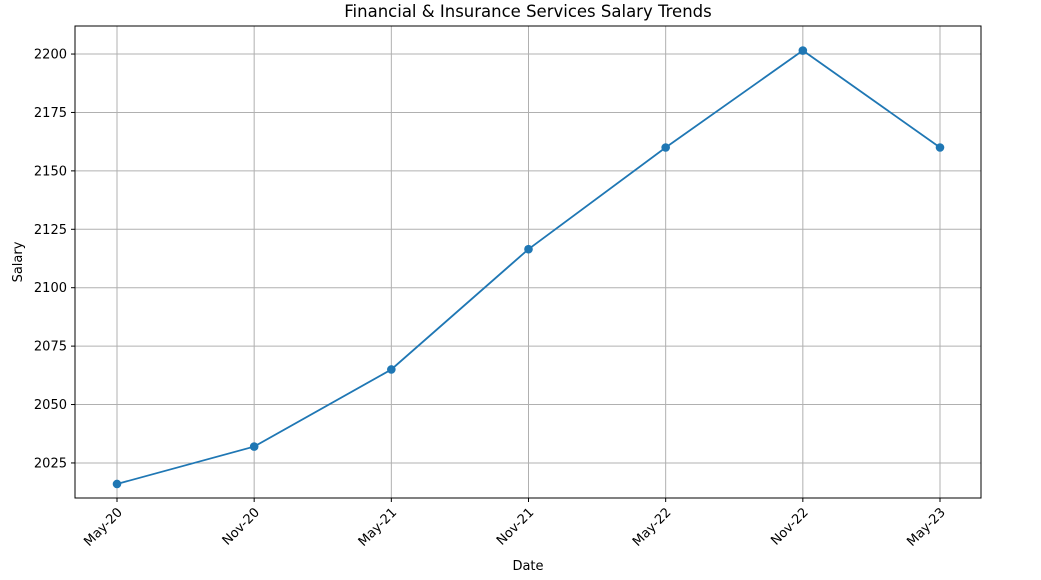  What do you see at coordinates (50, 171) in the screenshot?
I see `y-tick-label: 2150` at bounding box center [50, 171].